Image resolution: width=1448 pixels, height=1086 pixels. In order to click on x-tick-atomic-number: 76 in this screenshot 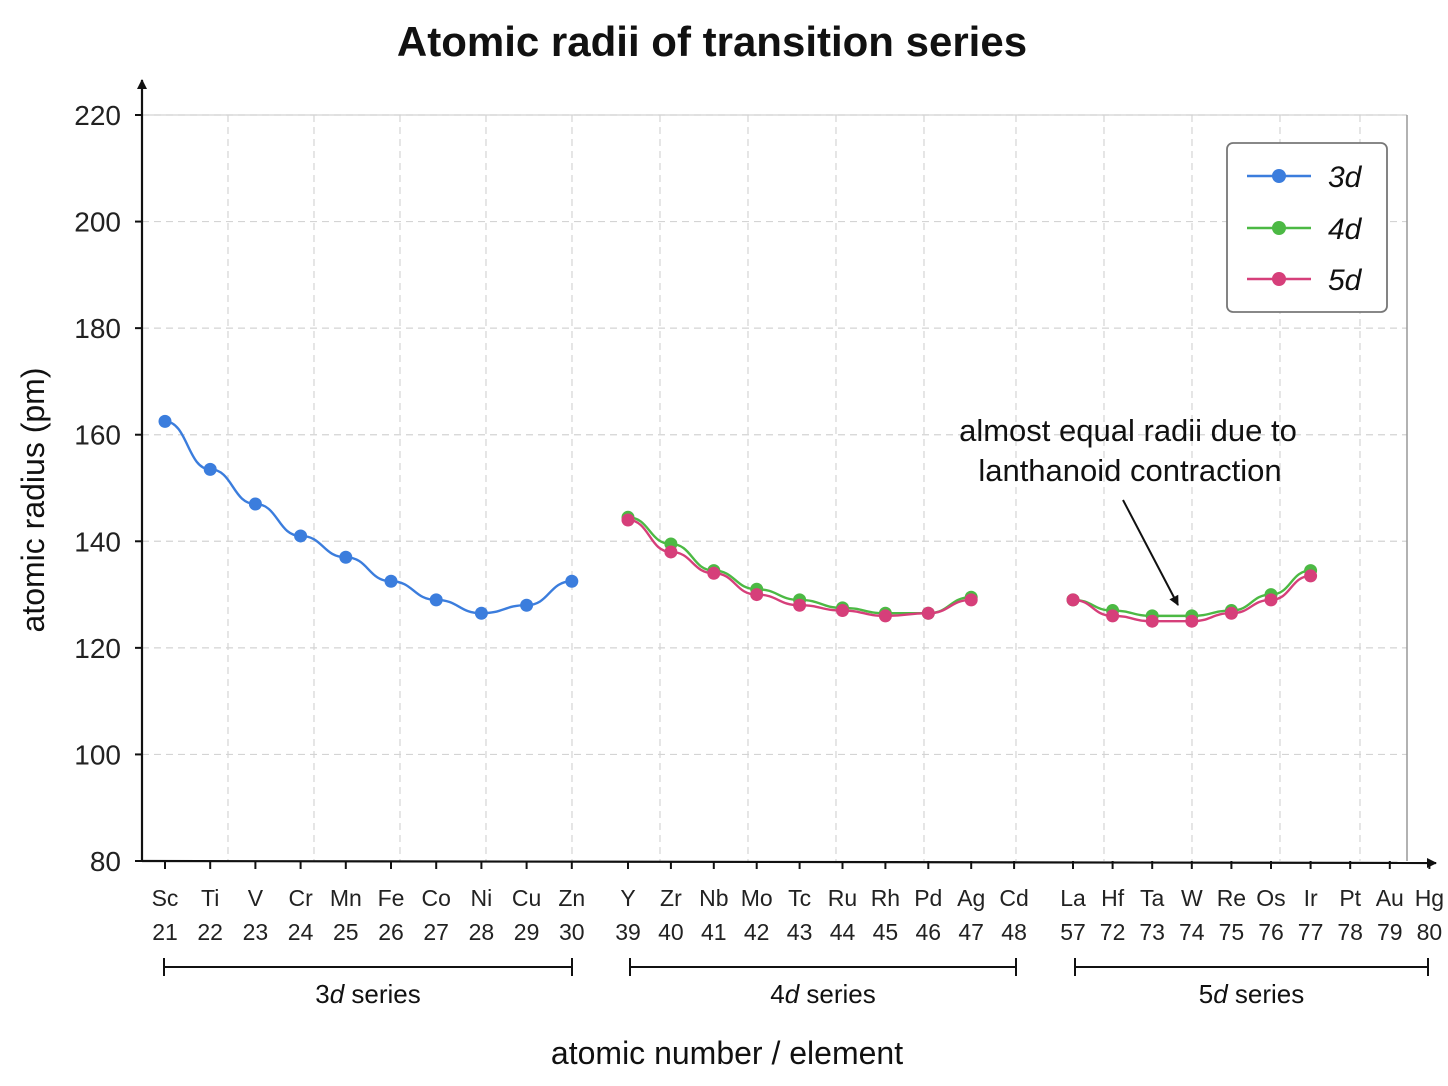, I will do `click(1271, 932)`.